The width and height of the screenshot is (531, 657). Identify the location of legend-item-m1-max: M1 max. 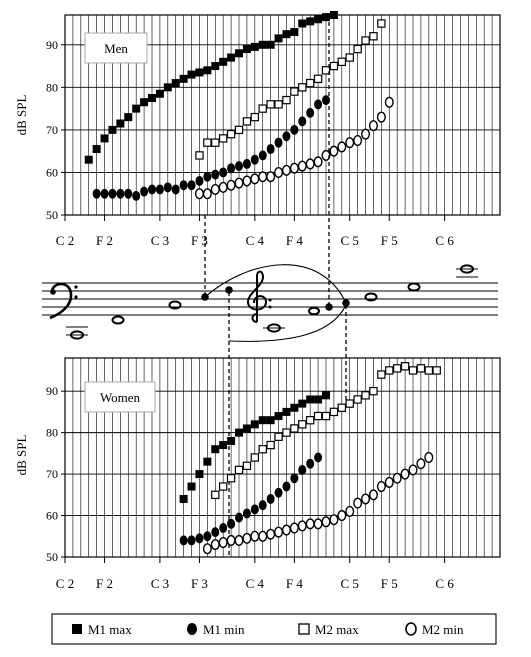
(102, 629).